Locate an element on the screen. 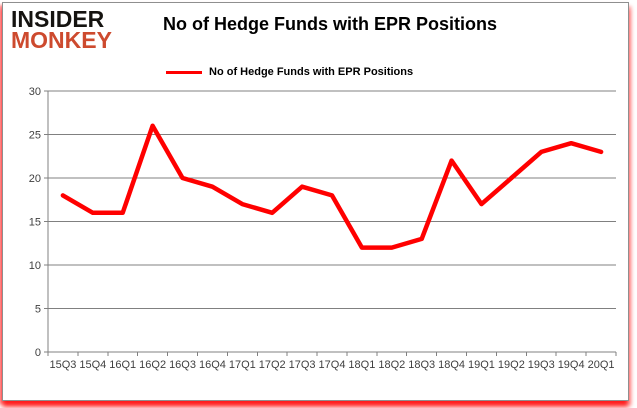  x-axis-tick-label: 19Q1 is located at coordinates (481, 365).